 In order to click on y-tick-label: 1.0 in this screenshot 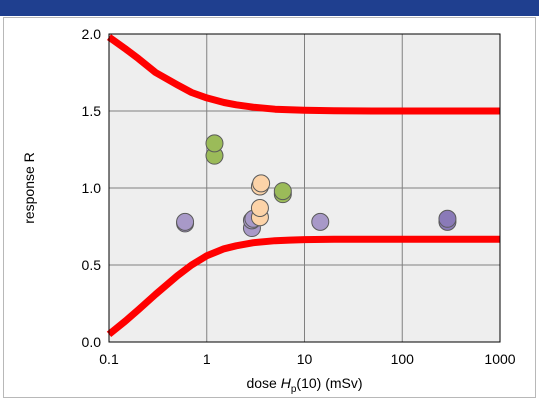, I will do `click(92, 188)`.